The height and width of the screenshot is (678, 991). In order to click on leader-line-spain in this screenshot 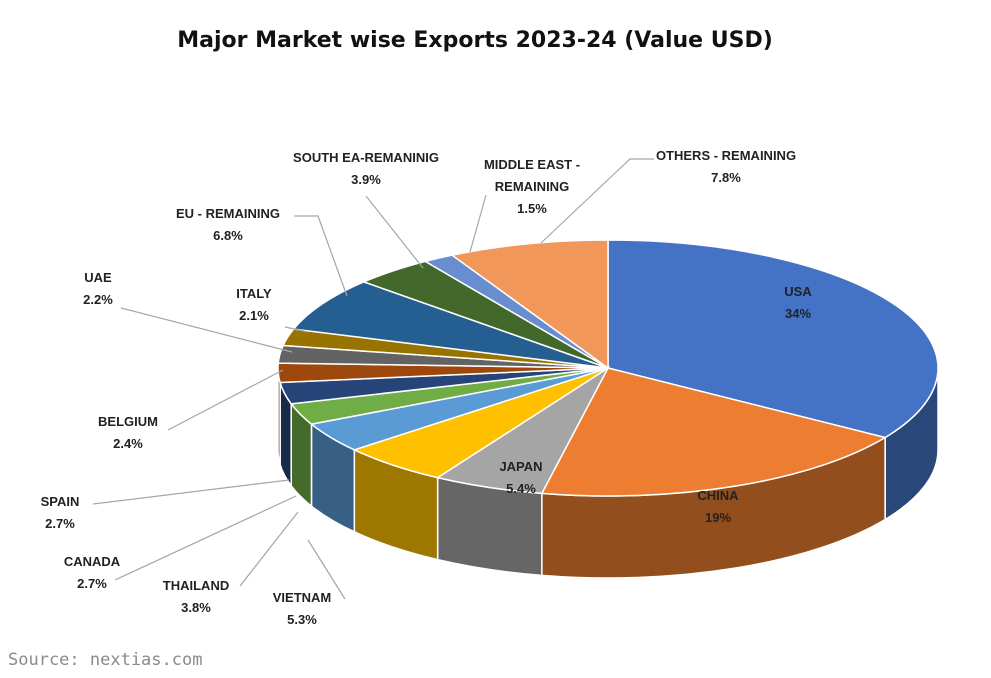, I will do `click(191, 492)`.